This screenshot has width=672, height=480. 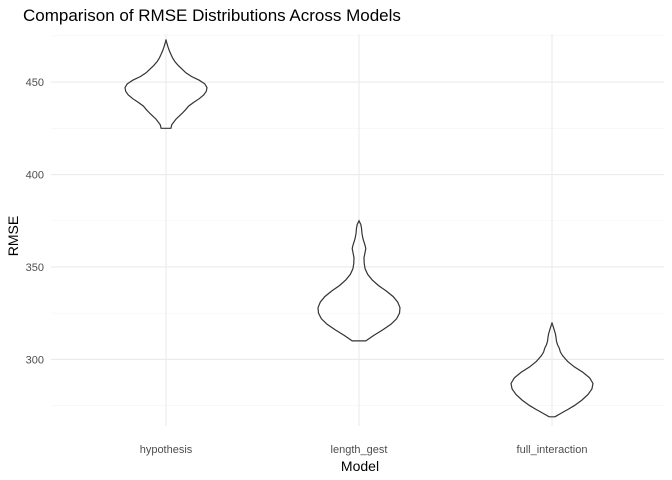 I want to click on y-tick-label: 300, so click(x=35, y=360).